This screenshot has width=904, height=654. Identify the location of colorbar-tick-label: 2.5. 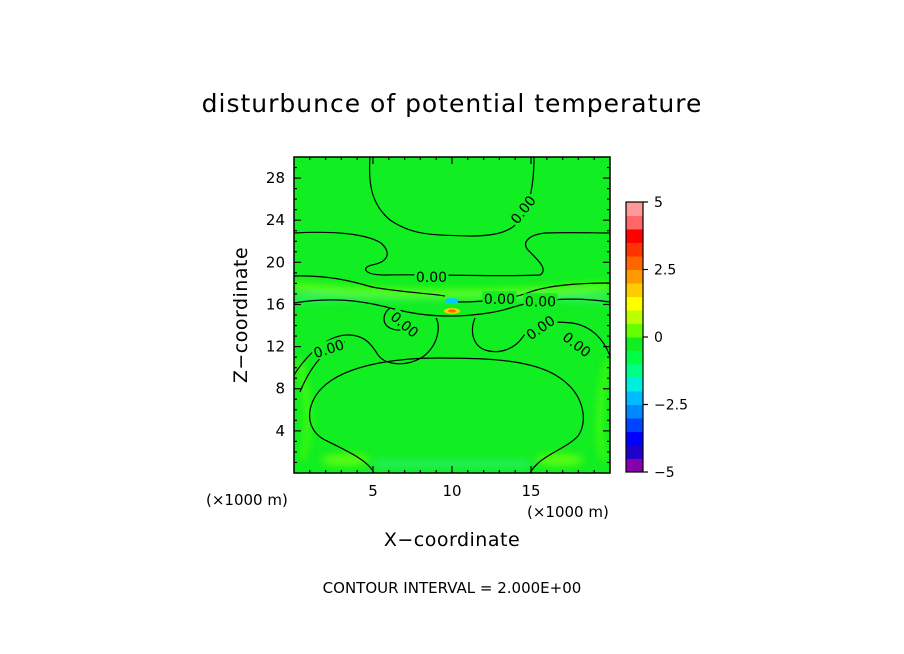
(665, 271).